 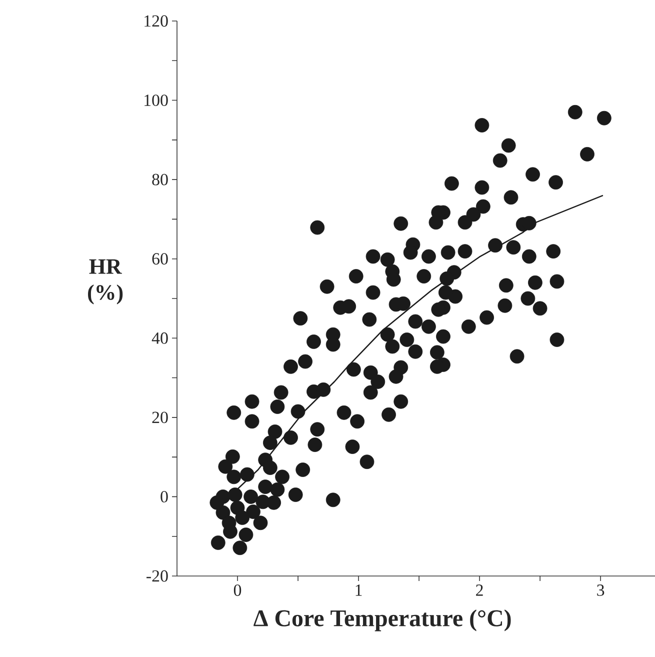 I want to click on y-tick-label: -20, so click(x=157, y=576).